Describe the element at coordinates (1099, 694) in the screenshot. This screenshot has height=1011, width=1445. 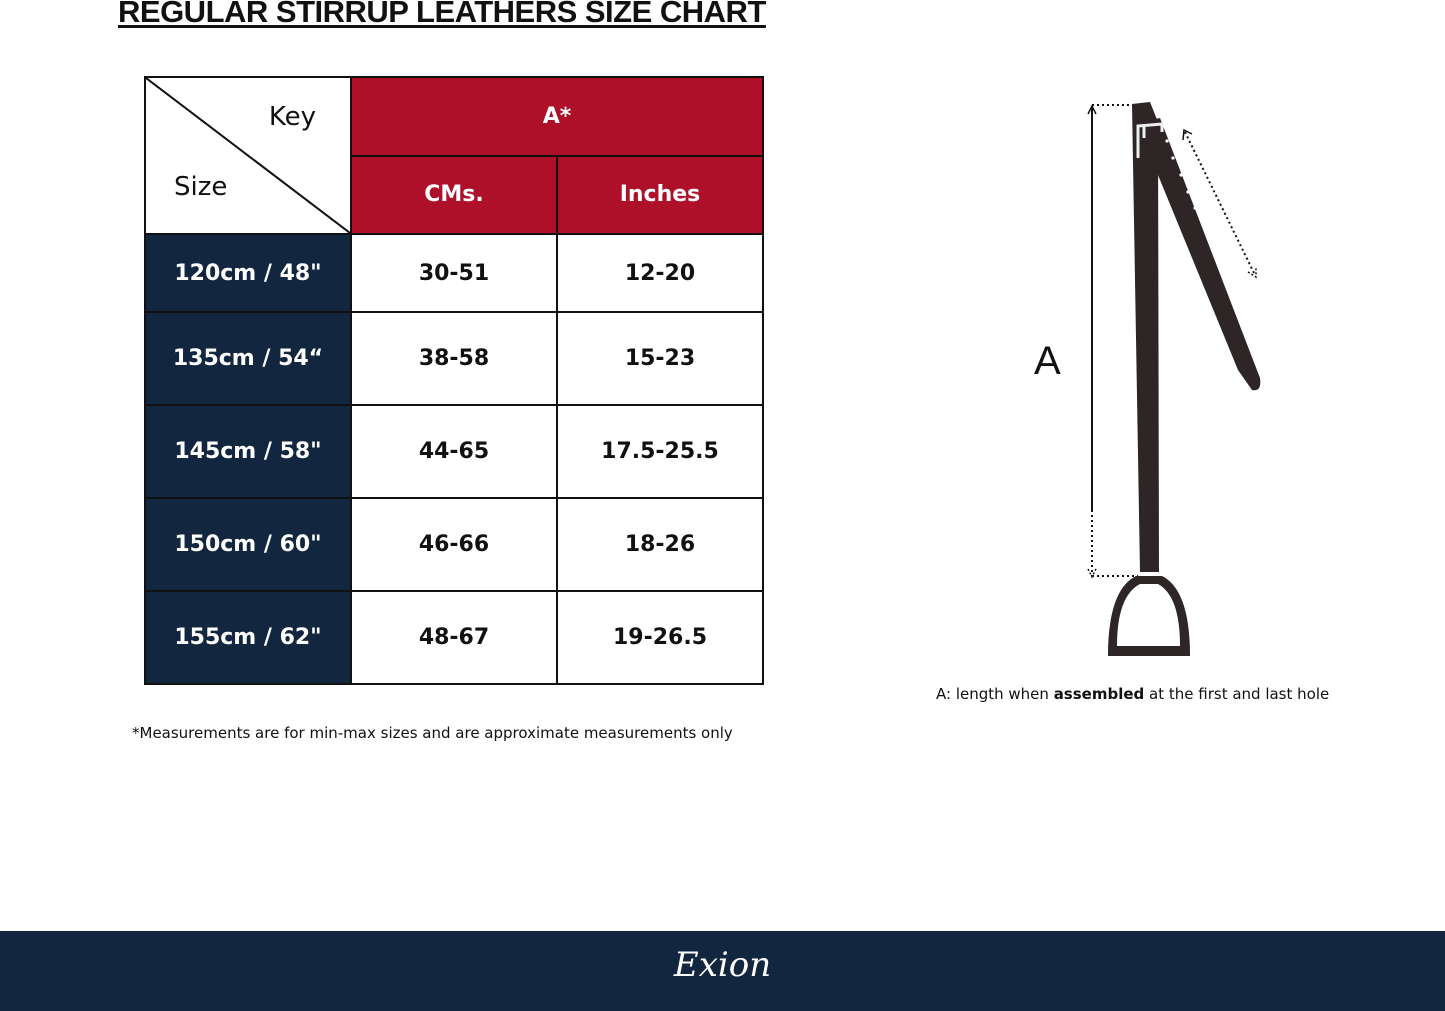
I see `caption-bold: assembled` at that location.